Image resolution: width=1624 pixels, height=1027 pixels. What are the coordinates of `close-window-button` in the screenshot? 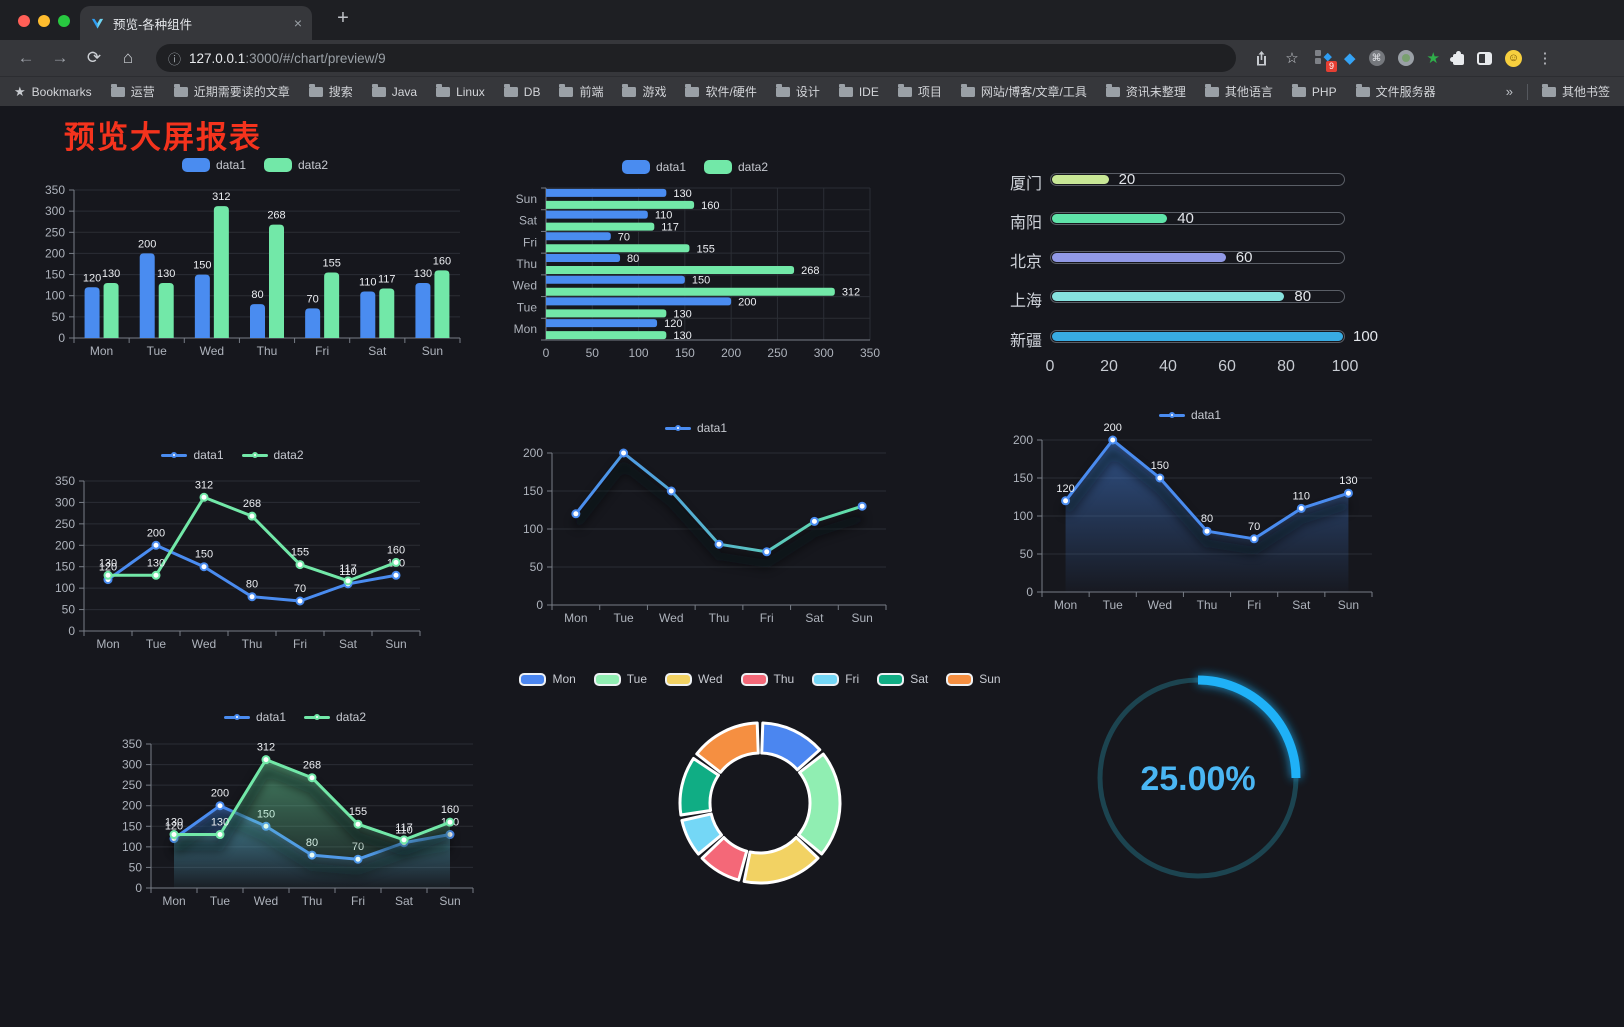 It's located at (24, 21).